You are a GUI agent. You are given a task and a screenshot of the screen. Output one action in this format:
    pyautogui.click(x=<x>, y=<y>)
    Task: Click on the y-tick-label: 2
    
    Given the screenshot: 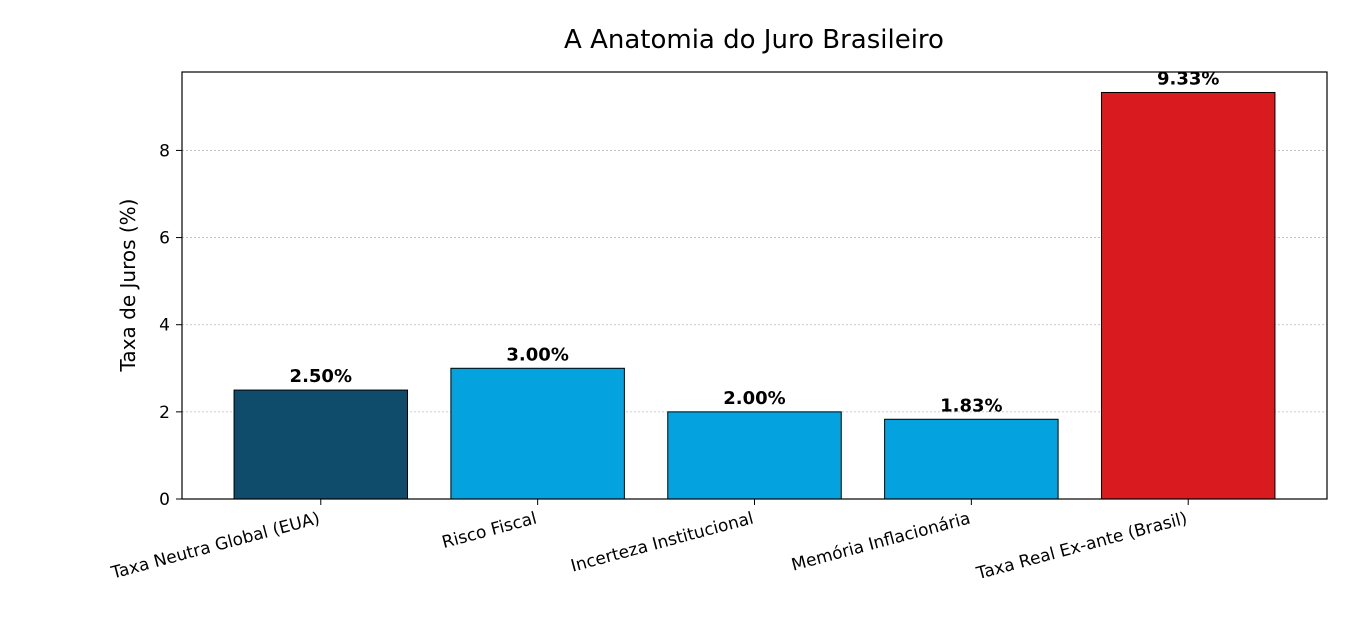 What is the action you would take?
    pyautogui.click(x=164, y=413)
    